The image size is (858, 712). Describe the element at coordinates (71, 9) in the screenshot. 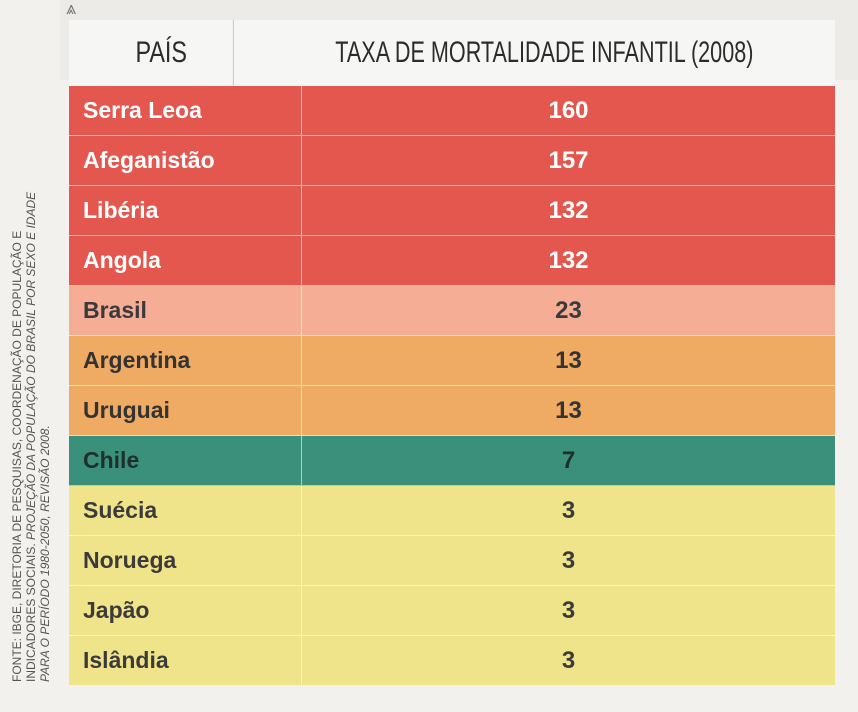

I see `double-chevron-up-icon: ⩓` at that location.